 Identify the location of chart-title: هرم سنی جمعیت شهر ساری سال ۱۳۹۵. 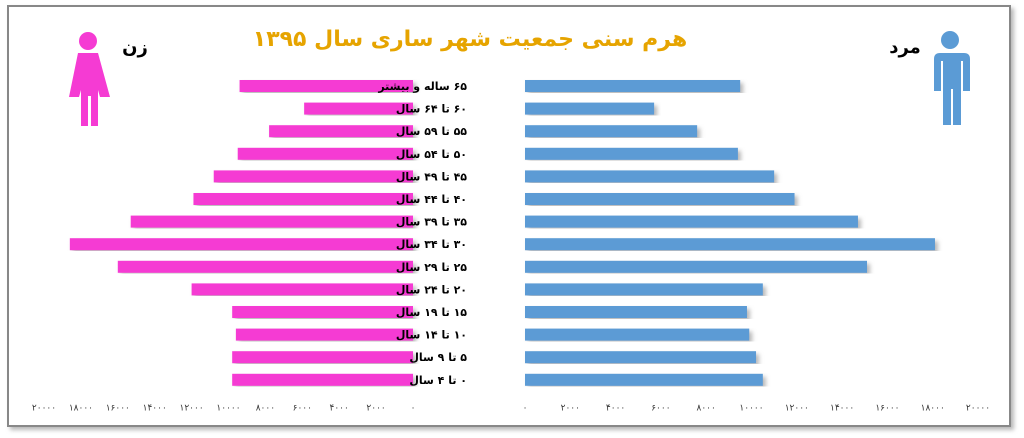
(470, 39).